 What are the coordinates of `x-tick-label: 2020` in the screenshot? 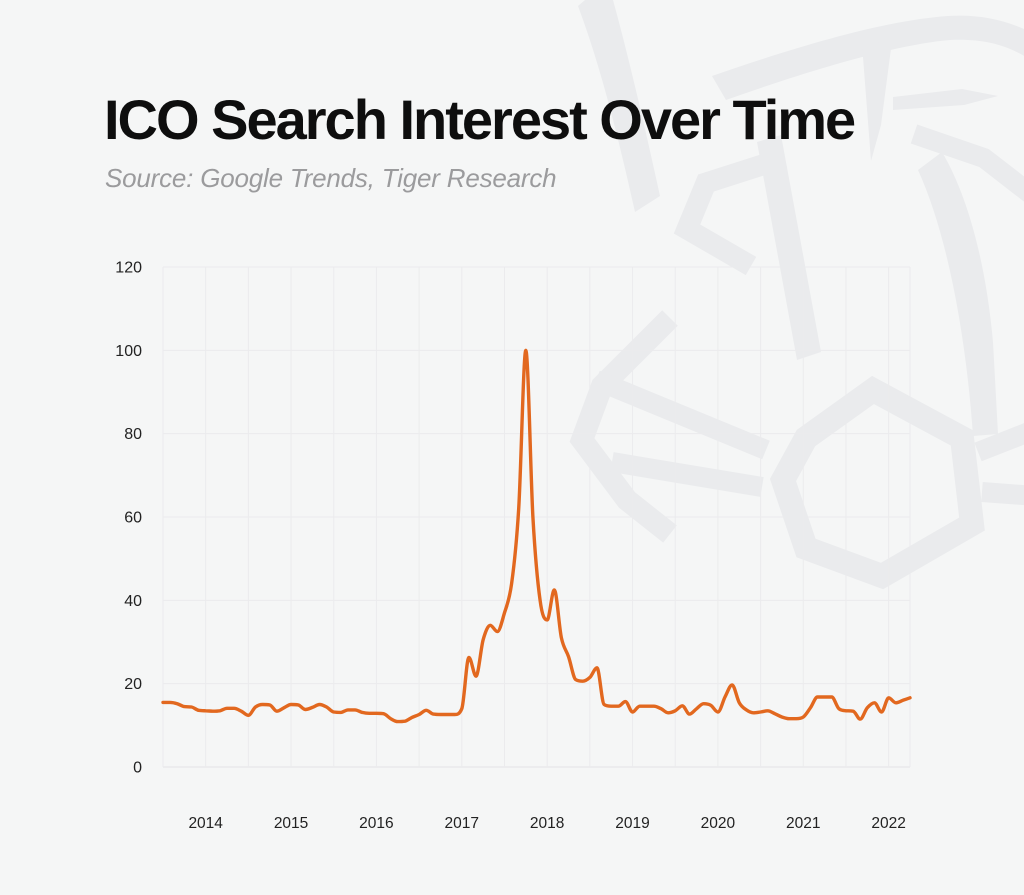 It's located at (718, 823).